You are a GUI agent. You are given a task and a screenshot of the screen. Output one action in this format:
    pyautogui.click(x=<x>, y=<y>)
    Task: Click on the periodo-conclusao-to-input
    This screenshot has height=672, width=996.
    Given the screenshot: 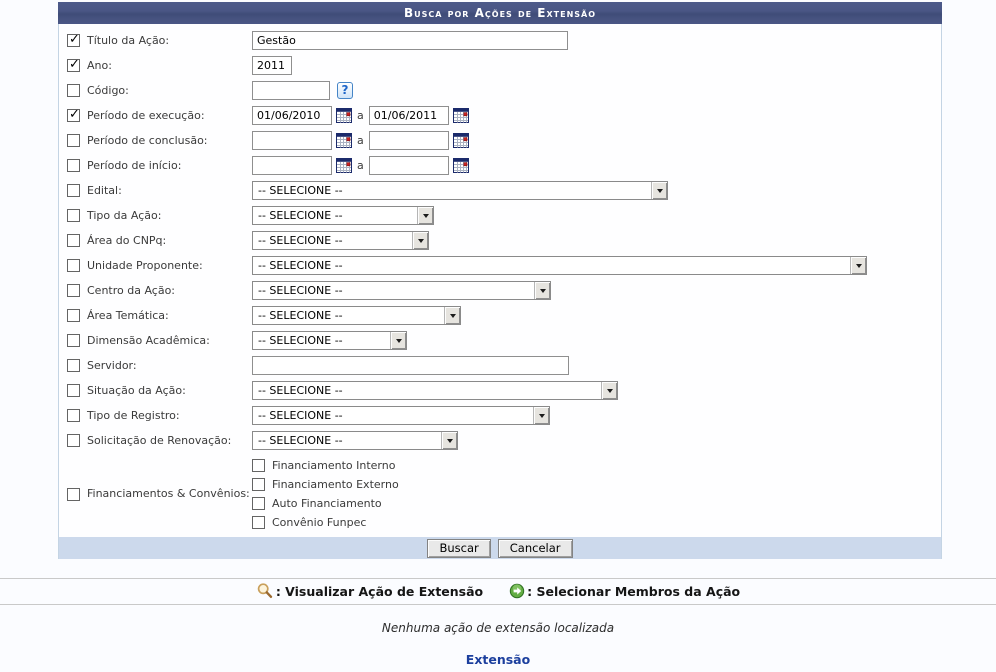 What is the action you would take?
    pyautogui.click(x=408, y=140)
    